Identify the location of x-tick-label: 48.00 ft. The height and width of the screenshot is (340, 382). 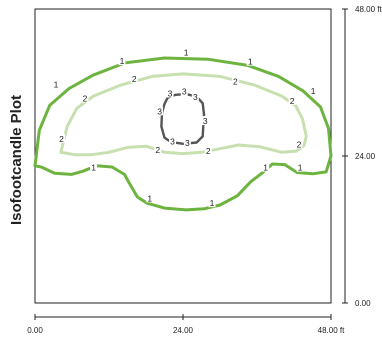
(331, 330).